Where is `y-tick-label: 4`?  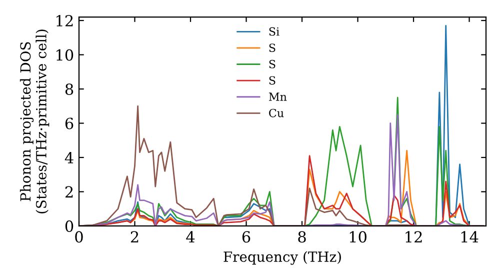
y-tick-label: 4 is located at coordinates (69, 158).